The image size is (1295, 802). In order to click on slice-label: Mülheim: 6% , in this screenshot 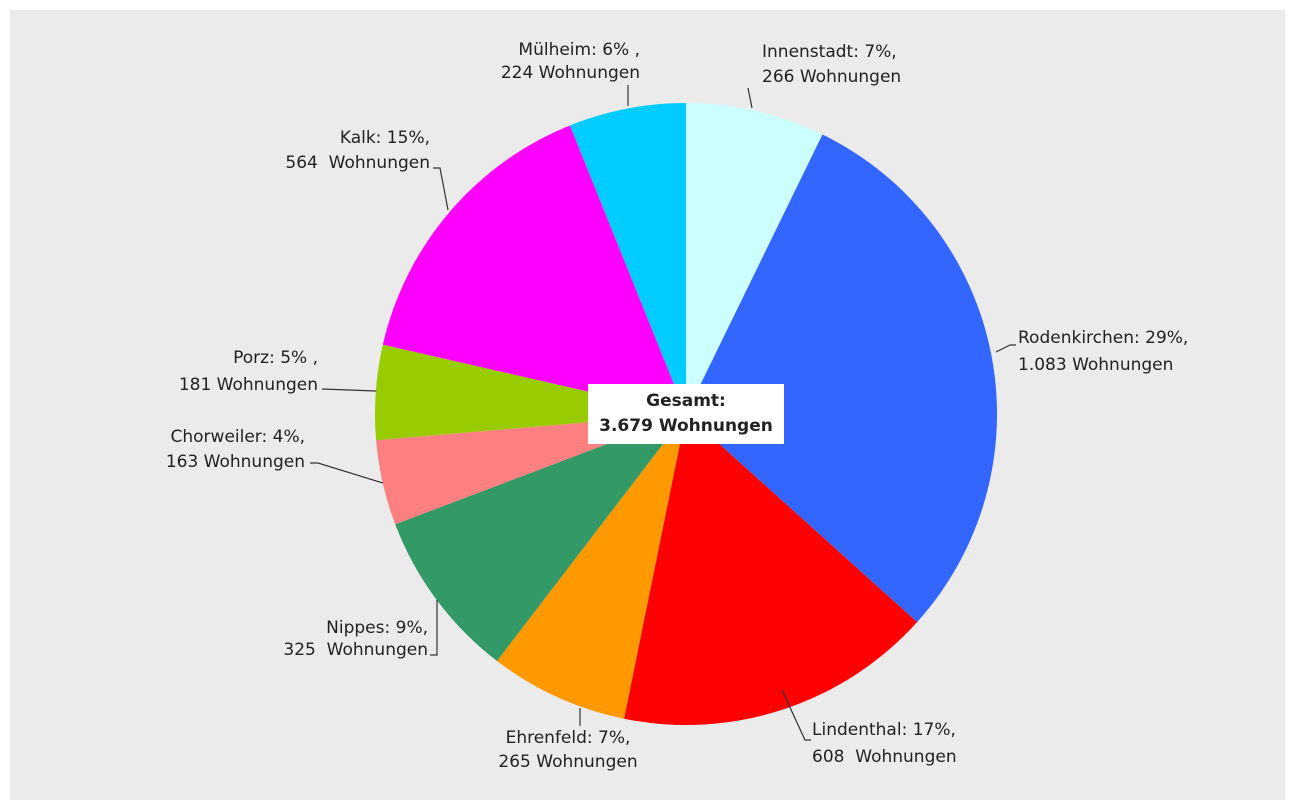, I will do `click(579, 50)`.